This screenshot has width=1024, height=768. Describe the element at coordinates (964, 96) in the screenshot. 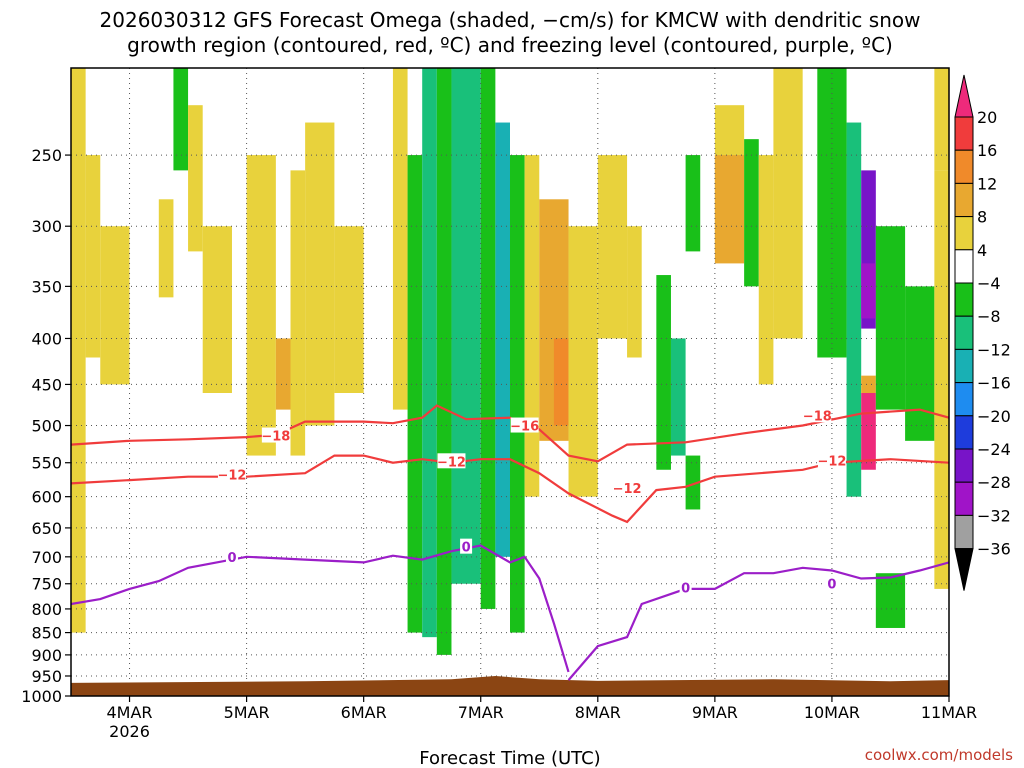

I see `colorbar-top-triangle` at that location.